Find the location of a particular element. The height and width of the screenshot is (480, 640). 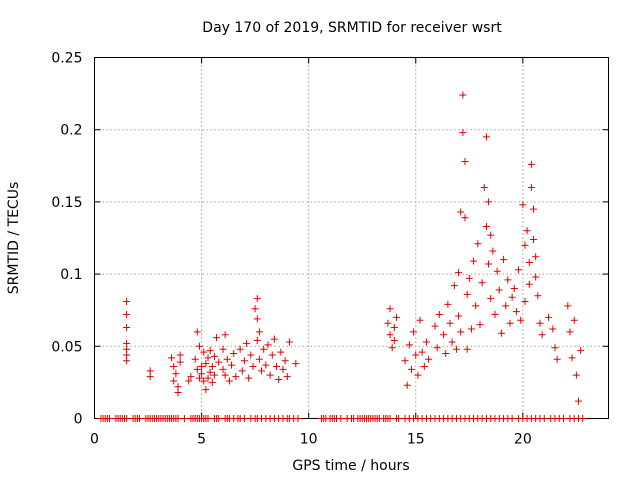

x-tick-label: 5 is located at coordinates (201, 440).